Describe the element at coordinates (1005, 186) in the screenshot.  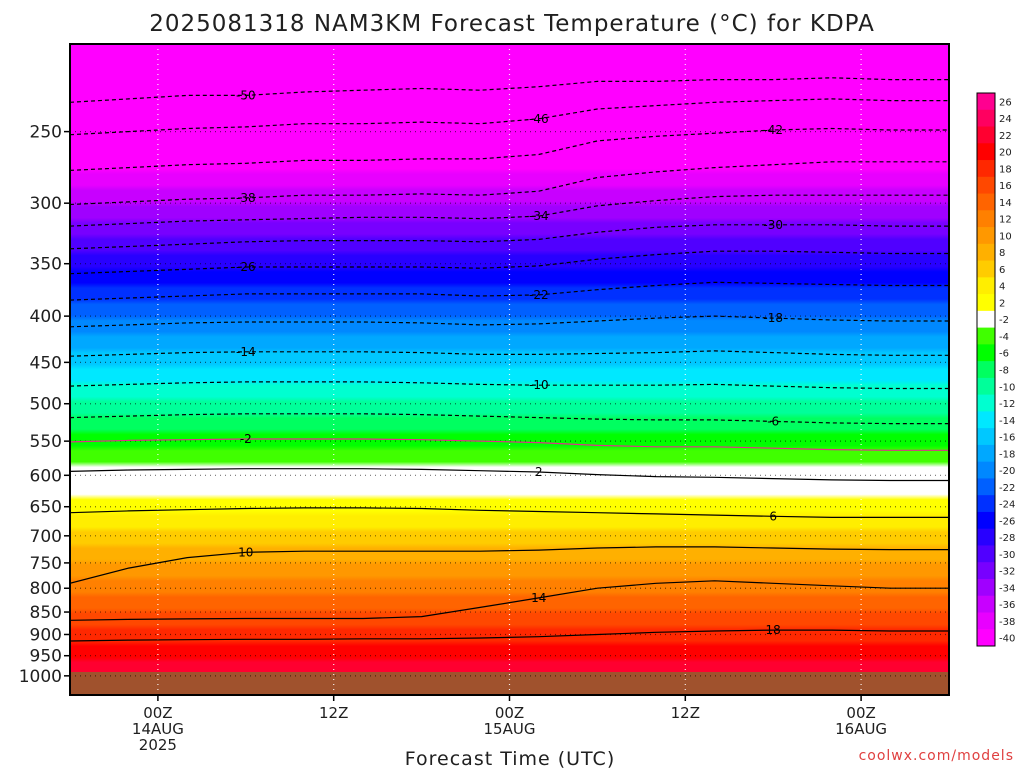
I see `colorbar-label: 16` at that location.